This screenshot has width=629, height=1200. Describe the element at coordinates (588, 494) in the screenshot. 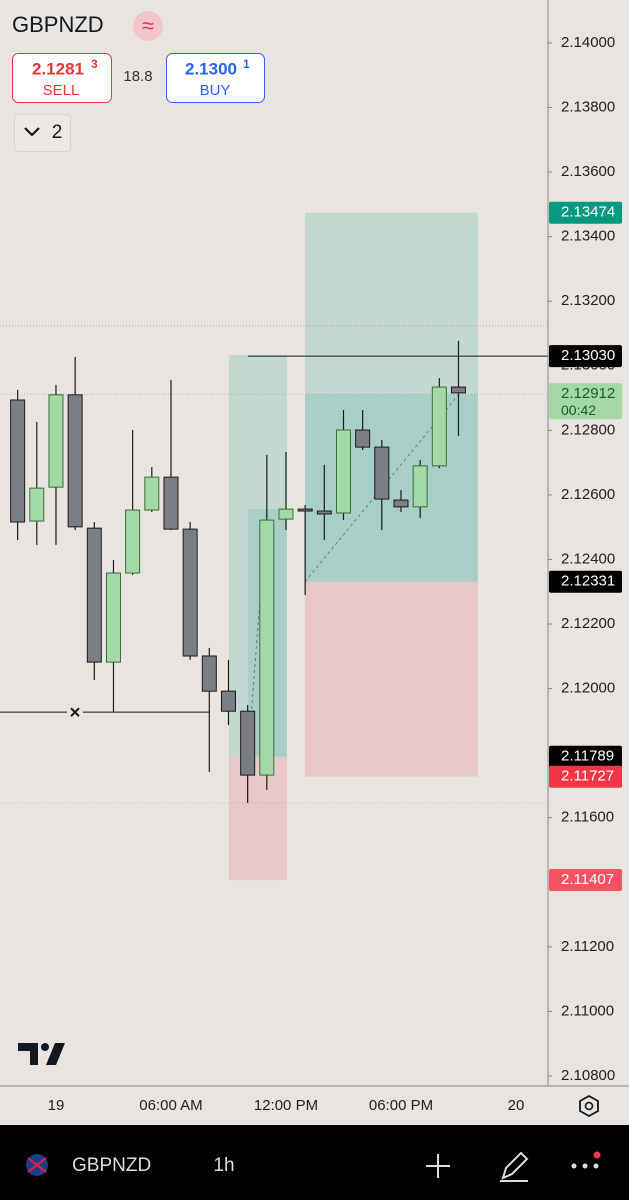

I see `y-tick-label: 2.12600` at that location.